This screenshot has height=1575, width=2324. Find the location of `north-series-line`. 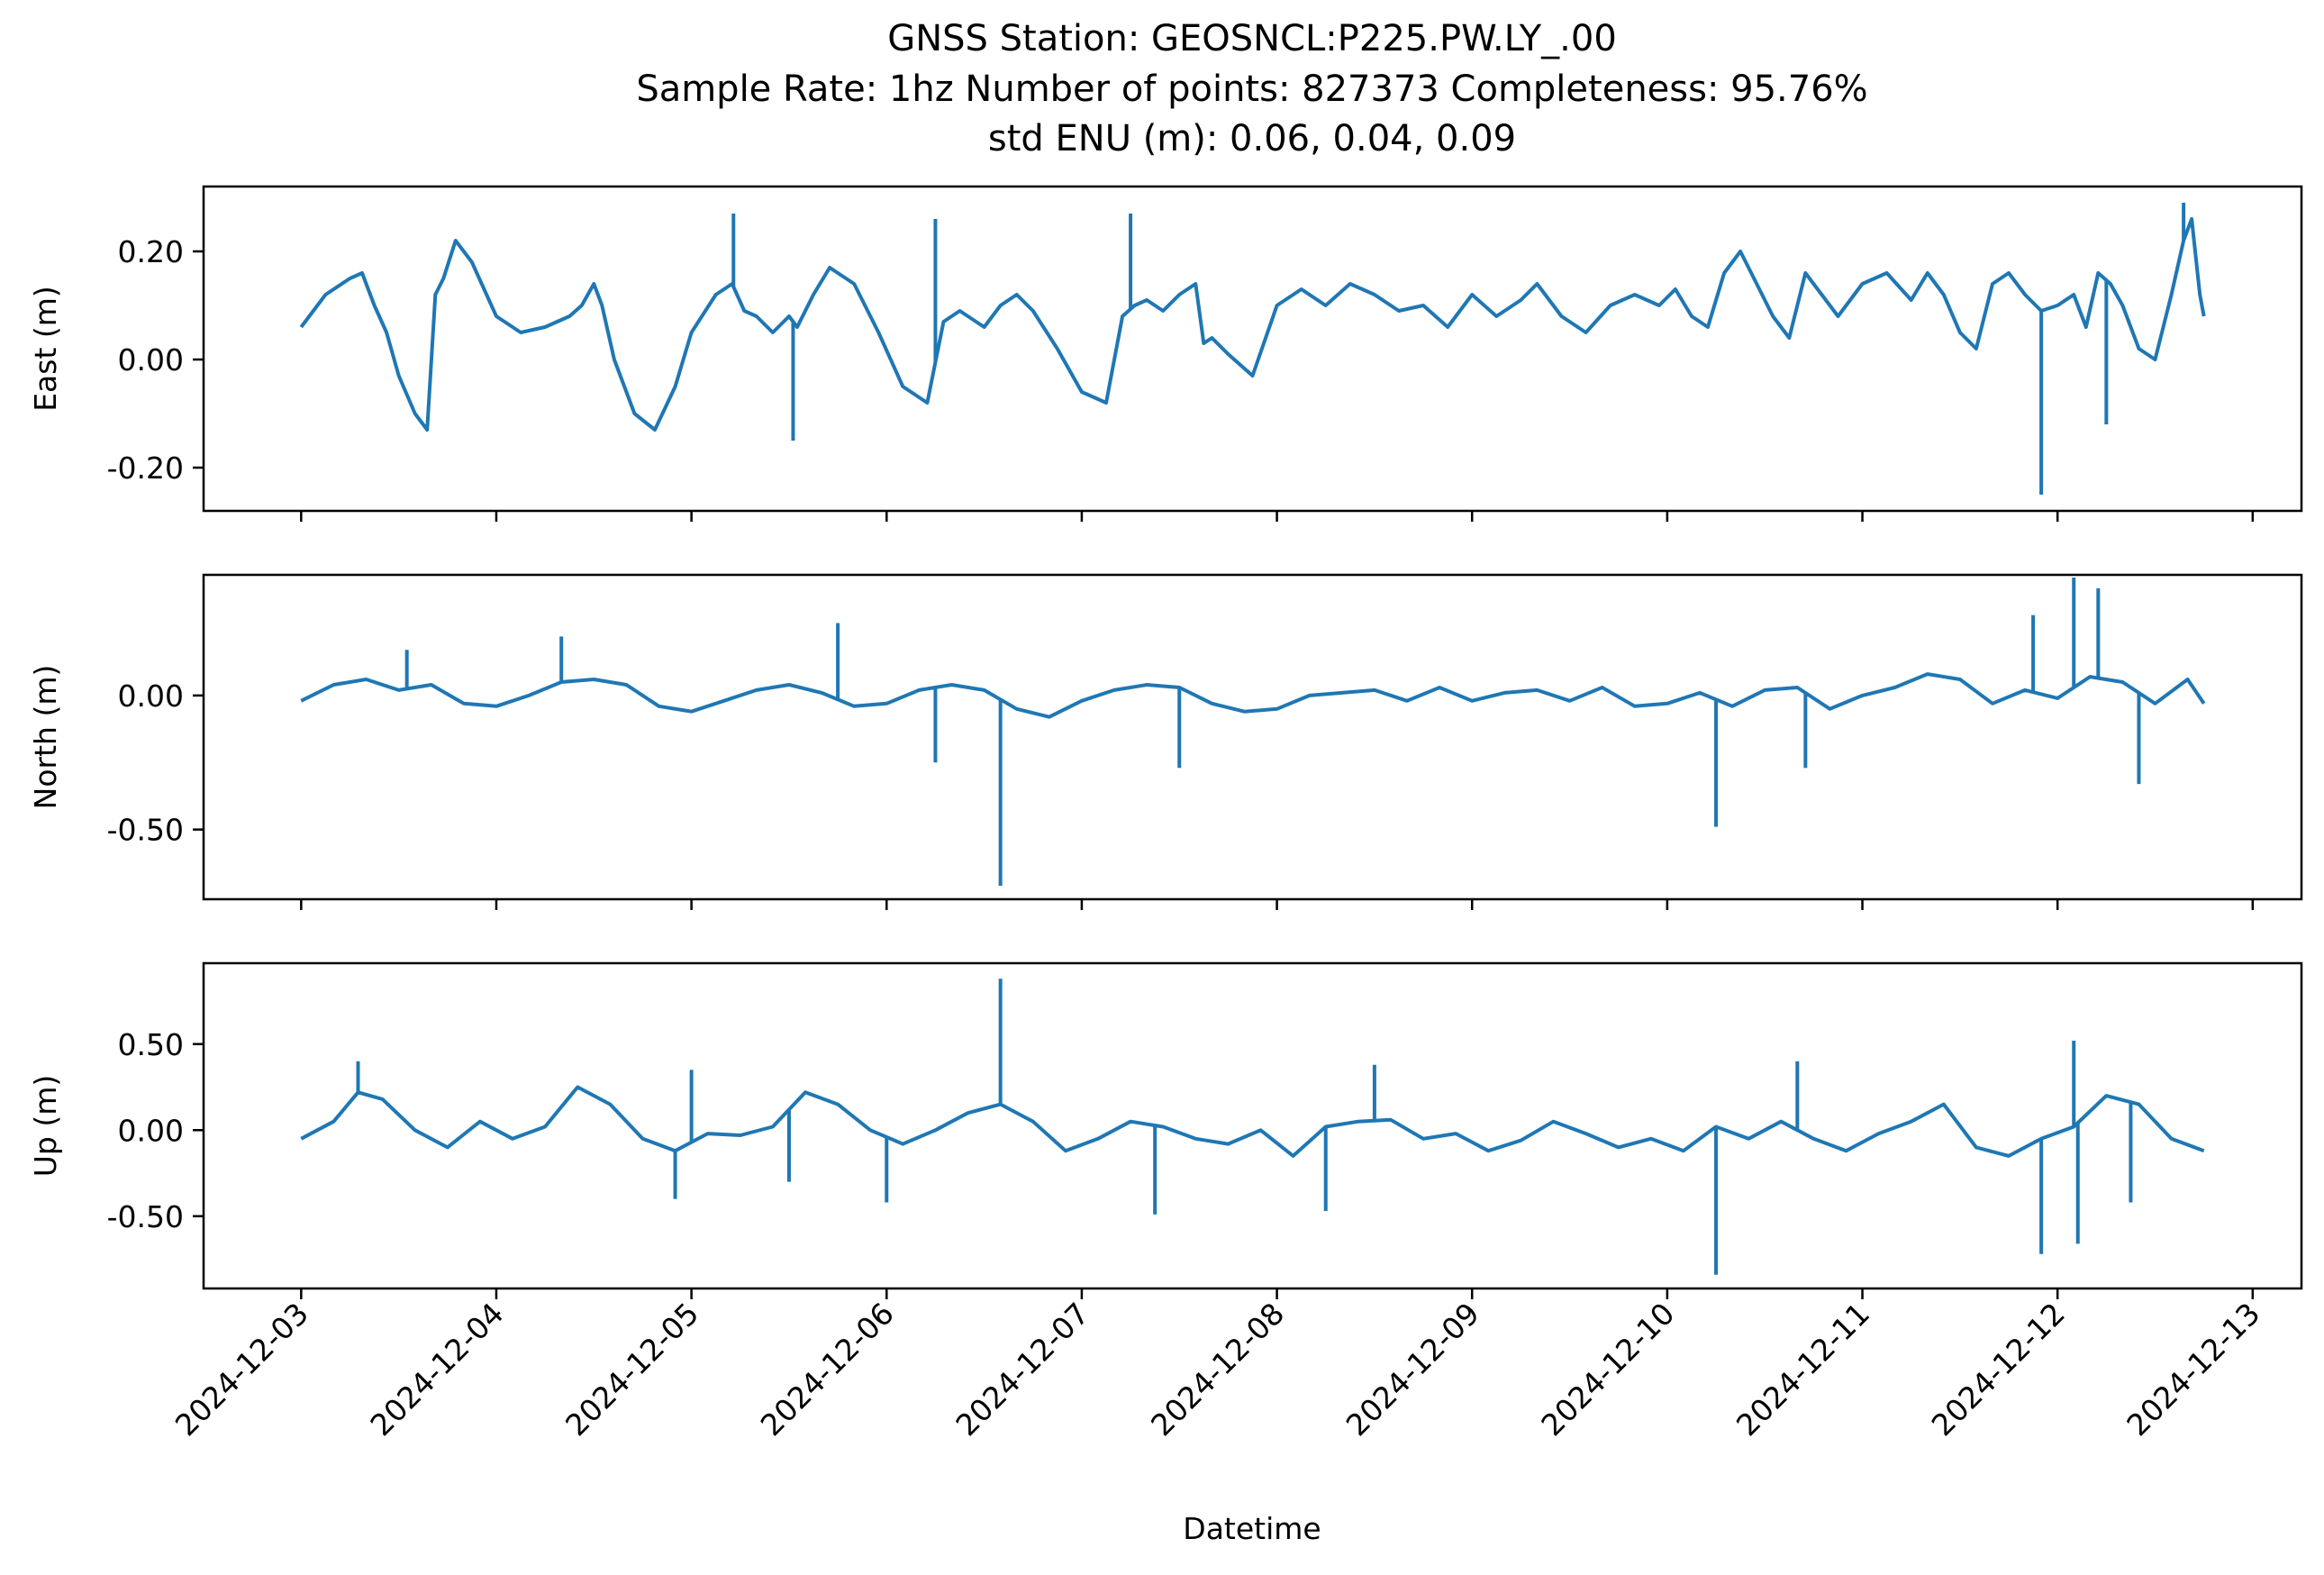

north-series-line is located at coordinates (1253, 695).